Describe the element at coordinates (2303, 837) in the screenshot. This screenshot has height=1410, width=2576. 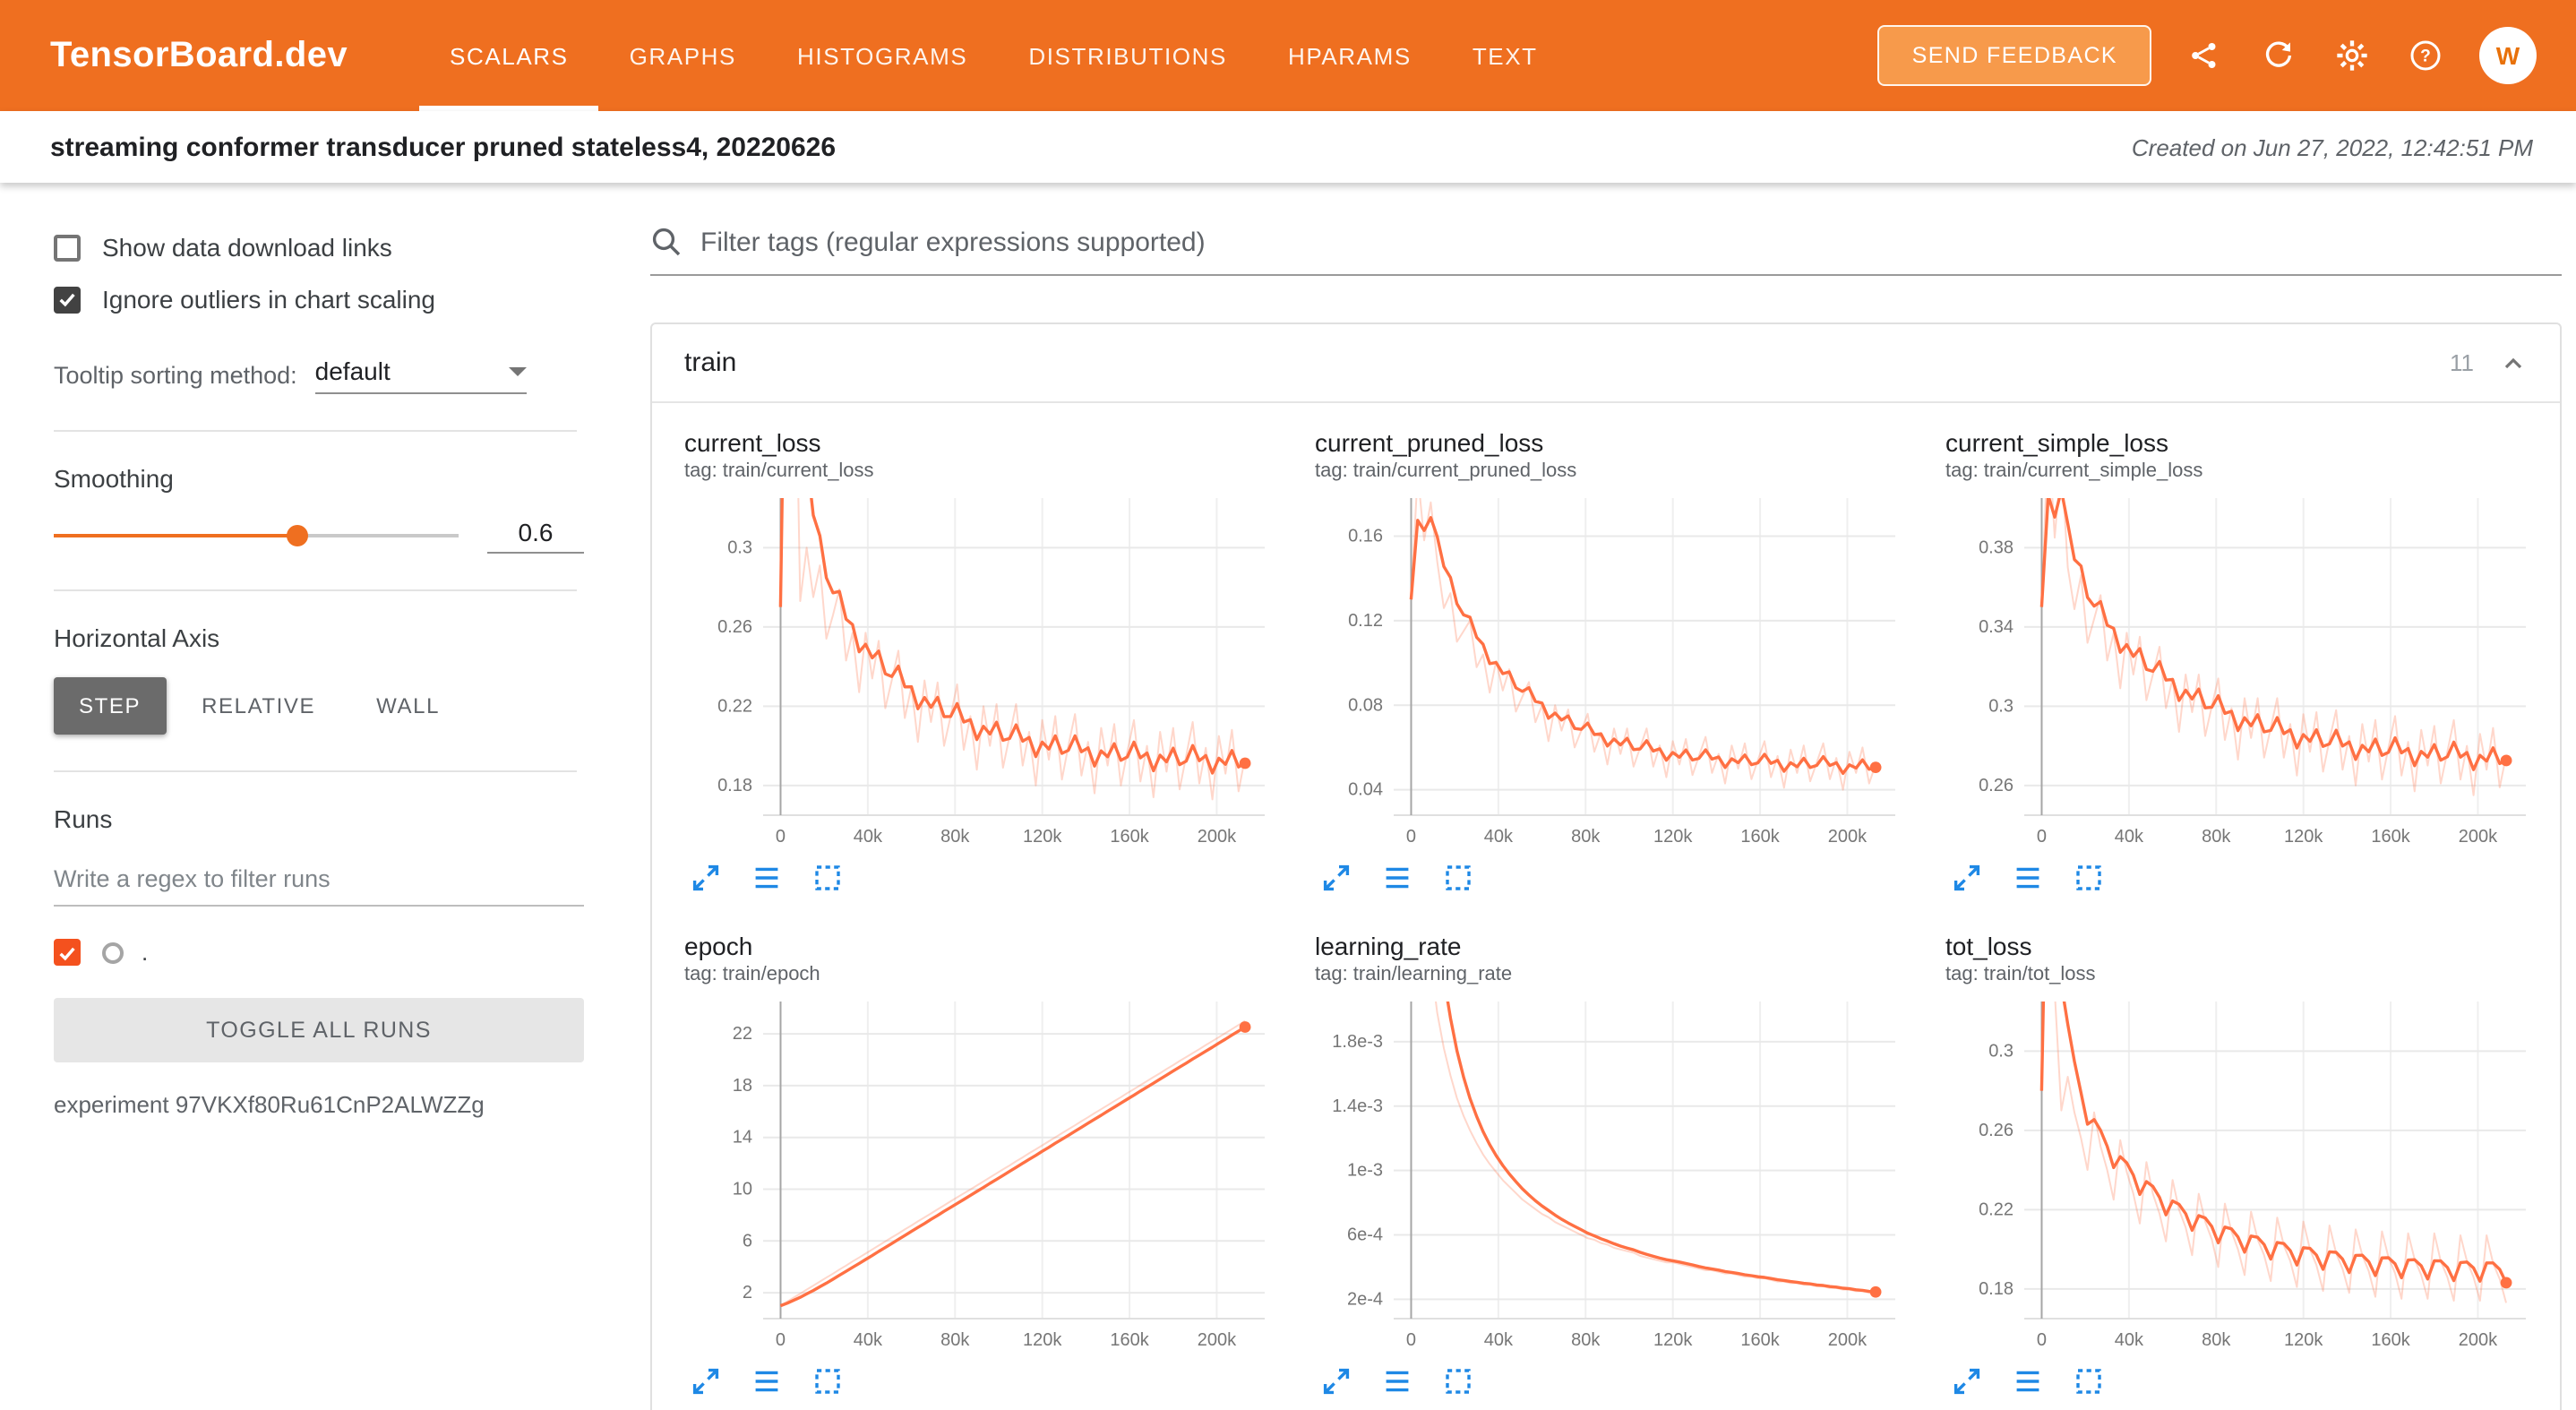
I see `svg-text: 120k` at that location.